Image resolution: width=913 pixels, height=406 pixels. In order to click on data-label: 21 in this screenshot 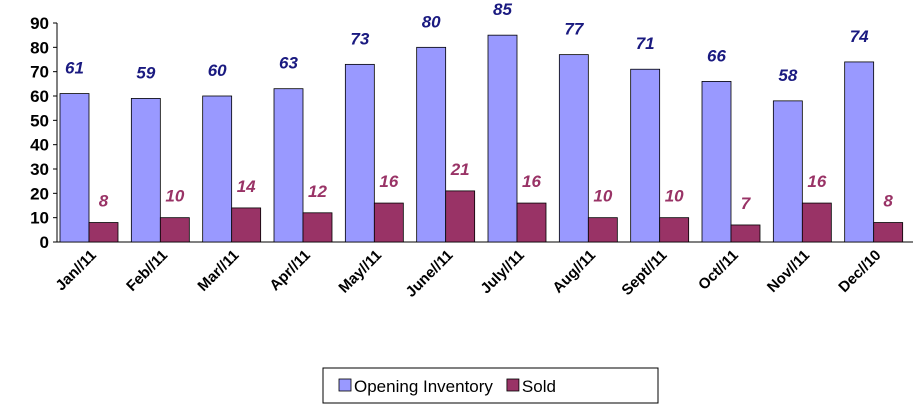, I will do `click(460, 169)`.